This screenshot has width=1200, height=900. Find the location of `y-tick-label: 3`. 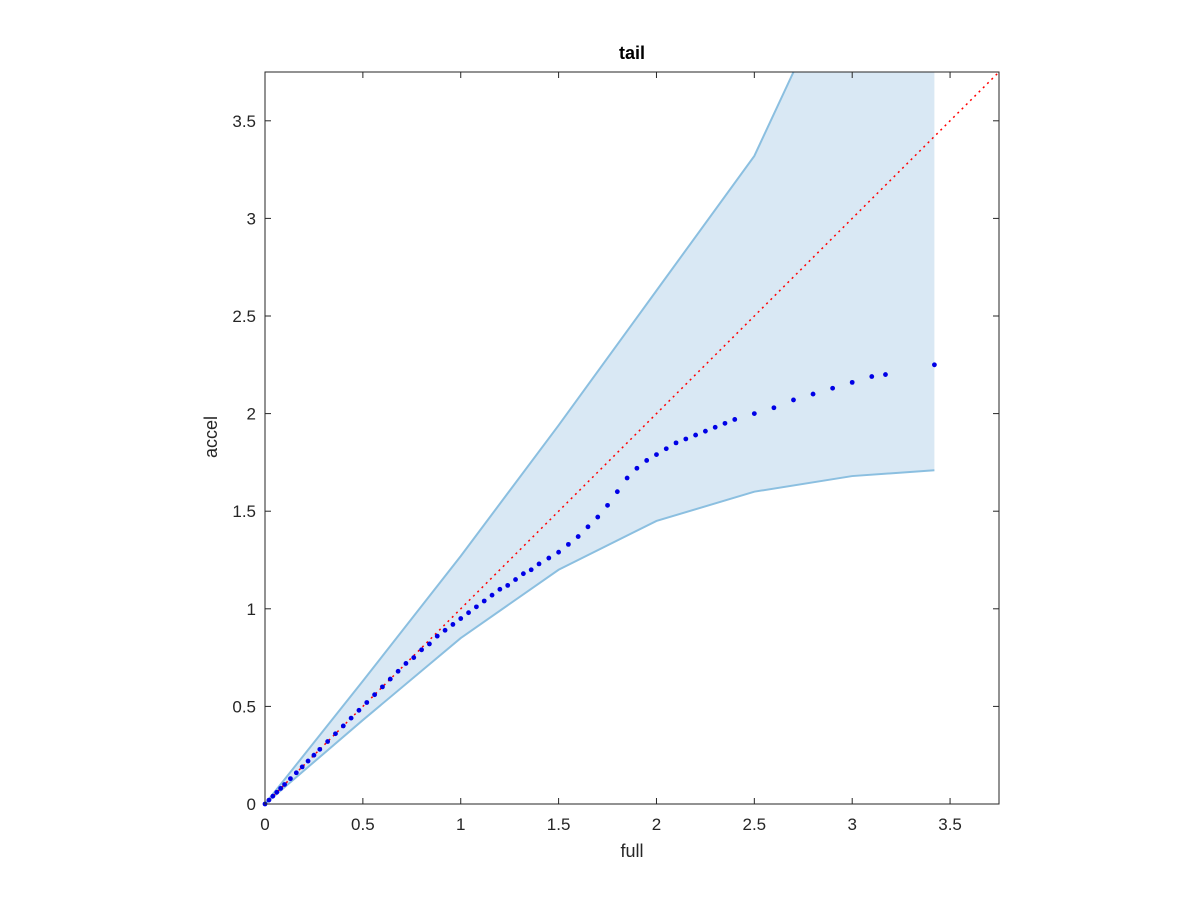

y-tick-label: 3 is located at coordinates (251, 218).